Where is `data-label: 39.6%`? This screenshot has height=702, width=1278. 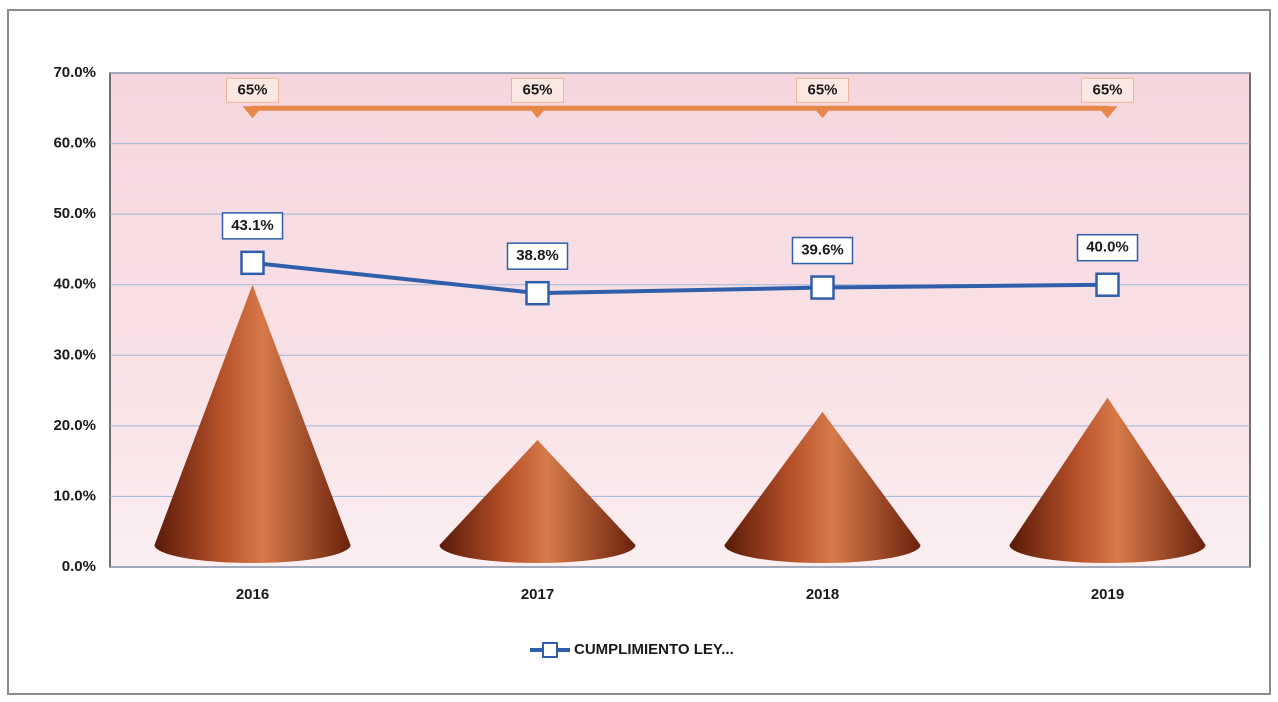 data-label: 39.6% is located at coordinates (822, 250).